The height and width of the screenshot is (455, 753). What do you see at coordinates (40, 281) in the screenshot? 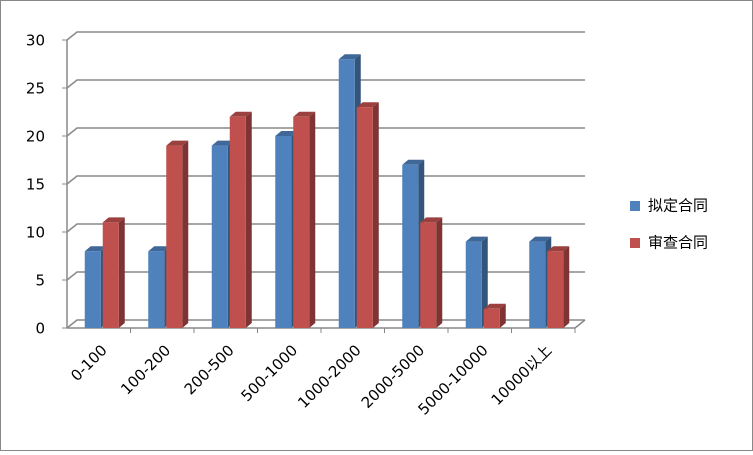
I see `y-tick-label: 5` at bounding box center [40, 281].